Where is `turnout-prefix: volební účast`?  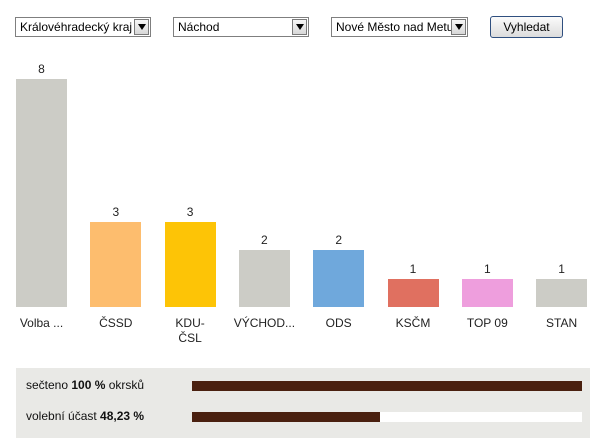 turnout-prefix: volební účast is located at coordinates (63, 416).